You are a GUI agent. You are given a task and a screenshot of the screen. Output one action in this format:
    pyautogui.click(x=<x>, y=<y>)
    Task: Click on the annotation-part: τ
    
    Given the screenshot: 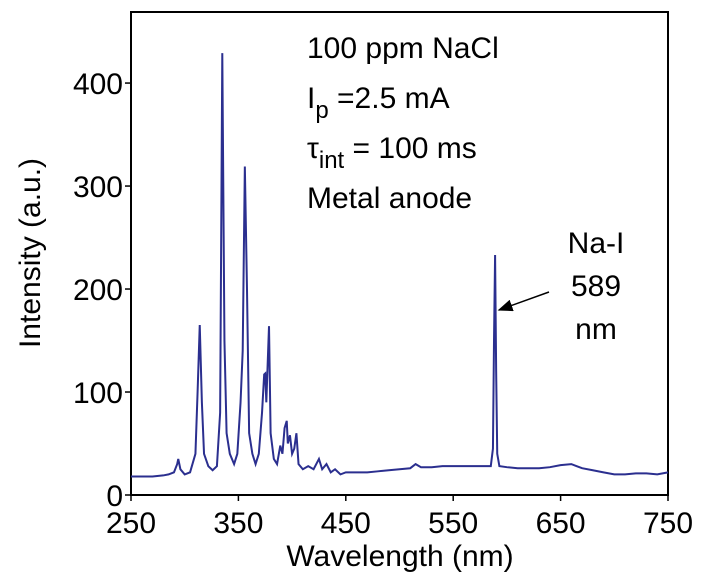 What is the action you would take?
    pyautogui.click(x=313, y=148)
    